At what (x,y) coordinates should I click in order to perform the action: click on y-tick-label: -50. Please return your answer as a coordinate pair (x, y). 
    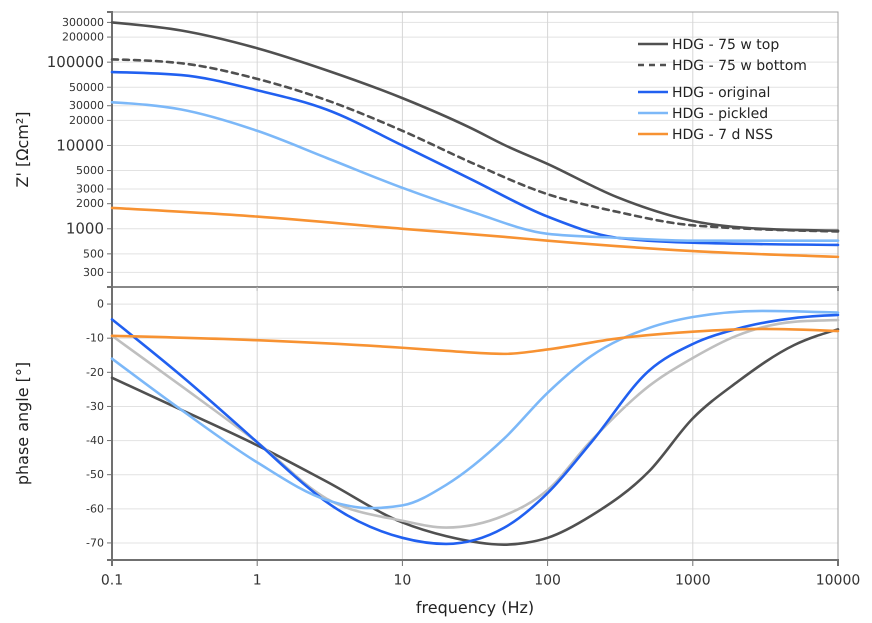
    Looking at the image, I should click on (95, 475).